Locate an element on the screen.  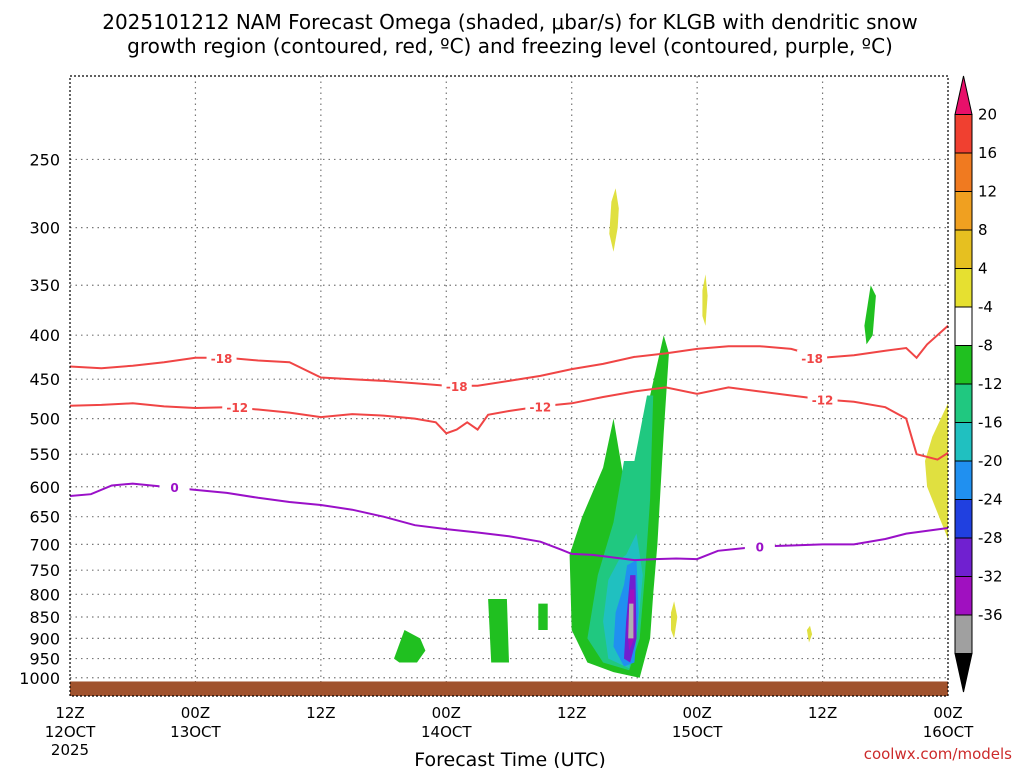
x-tick-date-0: 12OCT is located at coordinates (70, 732).